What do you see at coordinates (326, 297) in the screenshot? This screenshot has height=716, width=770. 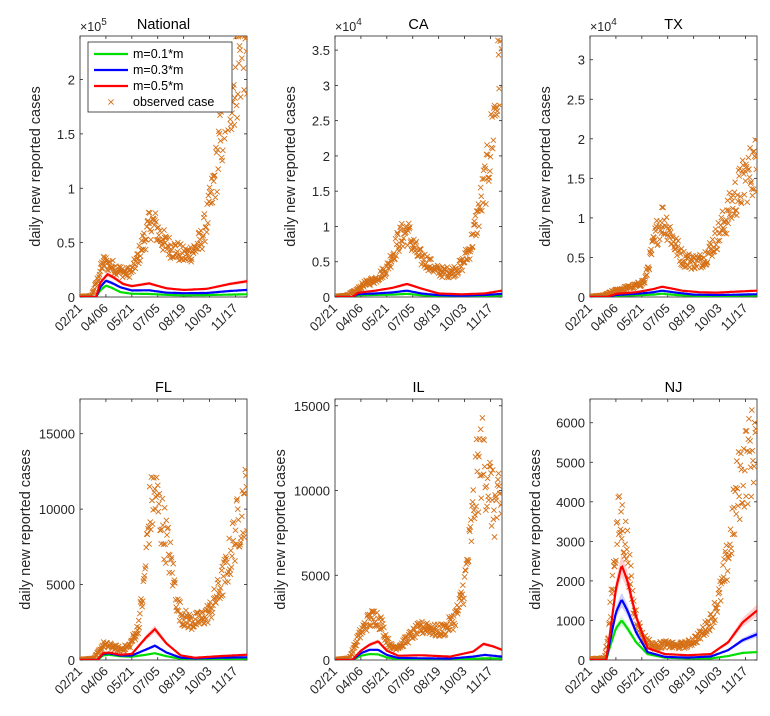 I see `y-tick-label: 0` at bounding box center [326, 297].